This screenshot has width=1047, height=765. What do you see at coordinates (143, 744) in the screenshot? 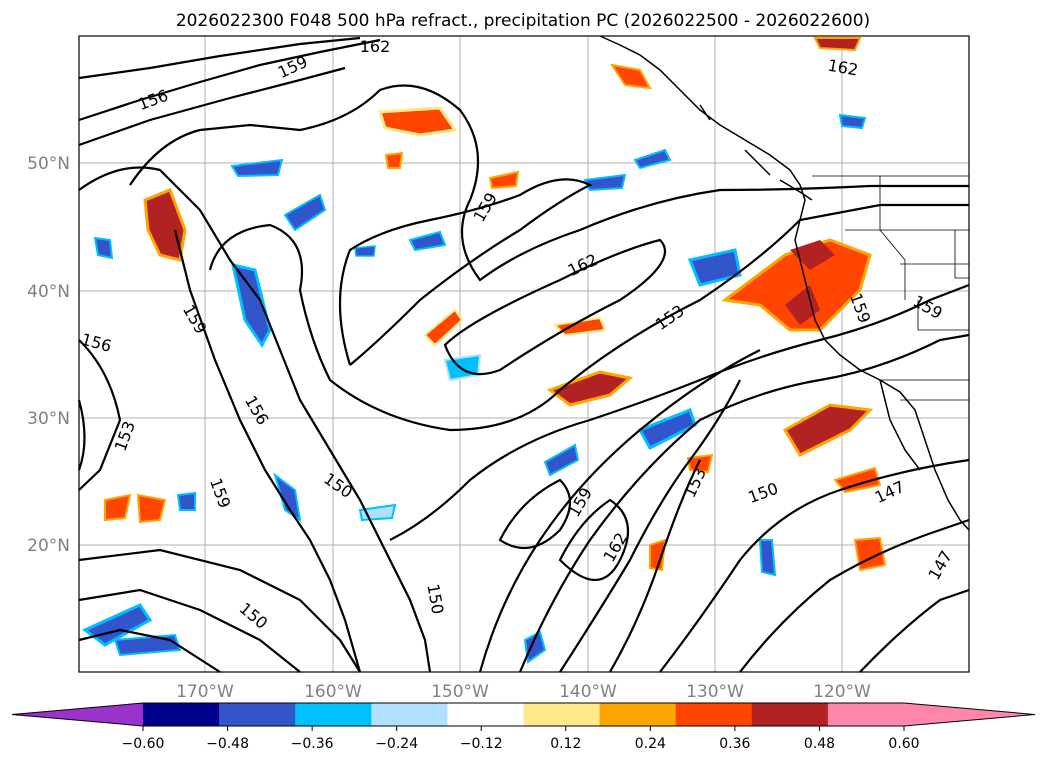
I see `colorbar-tick-label: −0.60` at bounding box center [143, 744].